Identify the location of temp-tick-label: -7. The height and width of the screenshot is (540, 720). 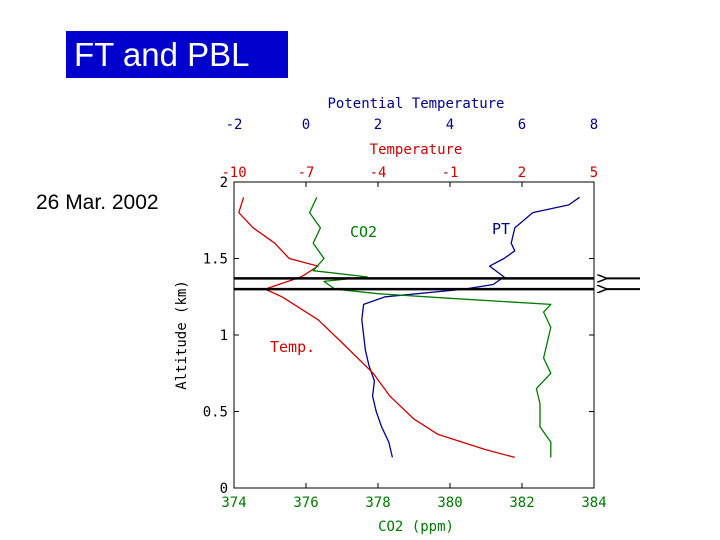
(306, 173).